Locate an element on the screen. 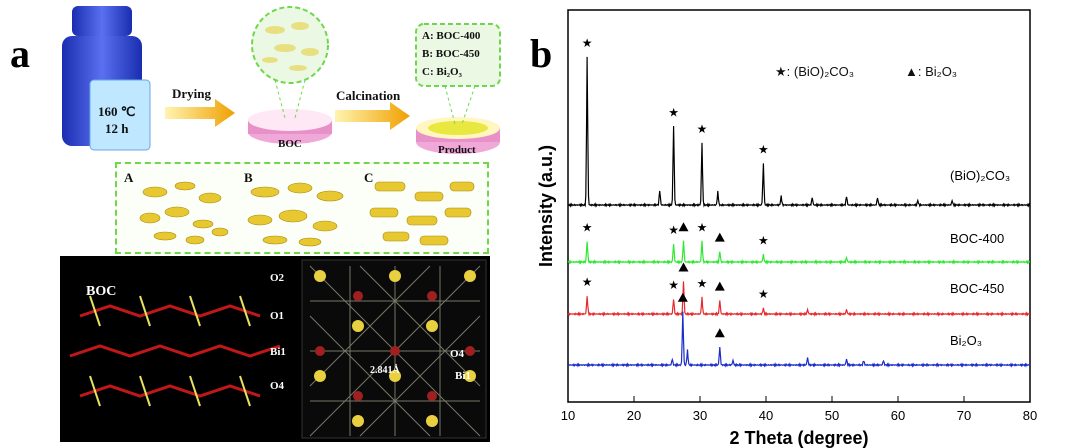 The width and height of the screenshot is (1067, 448). x-tick-label: 50 is located at coordinates (832, 415).